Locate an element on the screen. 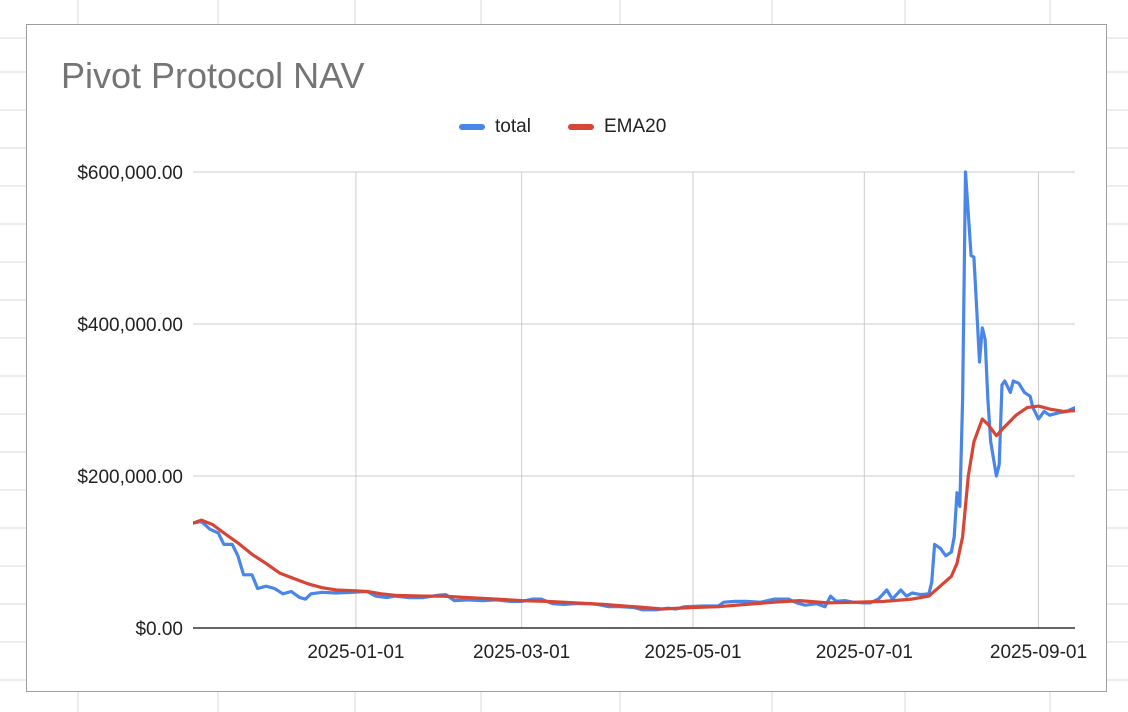 This screenshot has width=1128, height=712. chart-title: Pivot Protocol NAV is located at coordinates (213, 75).